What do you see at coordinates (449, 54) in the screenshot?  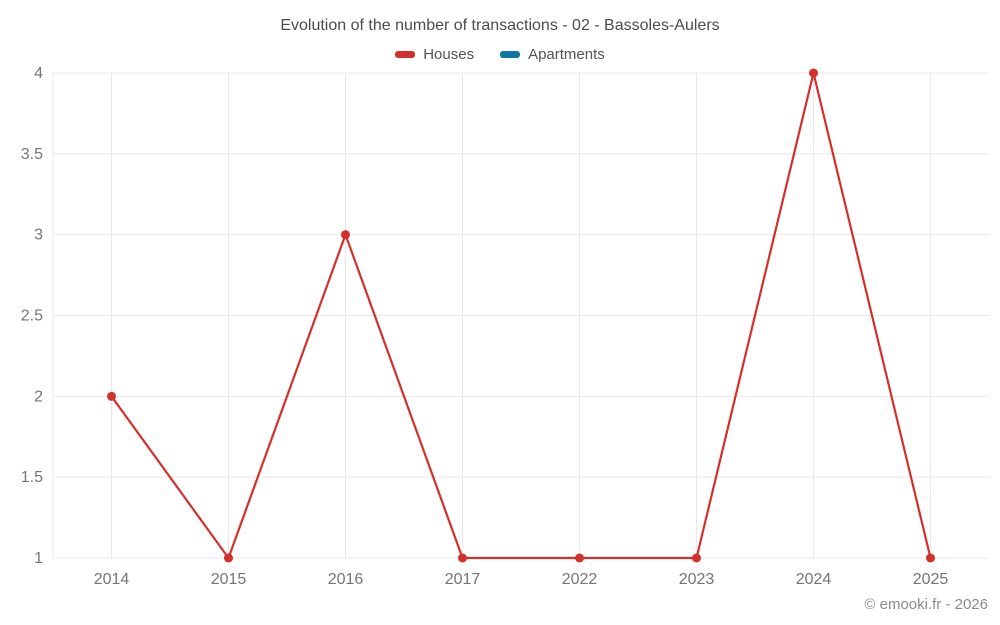 I see `legend-label-houses: Houses` at bounding box center [449, 54].